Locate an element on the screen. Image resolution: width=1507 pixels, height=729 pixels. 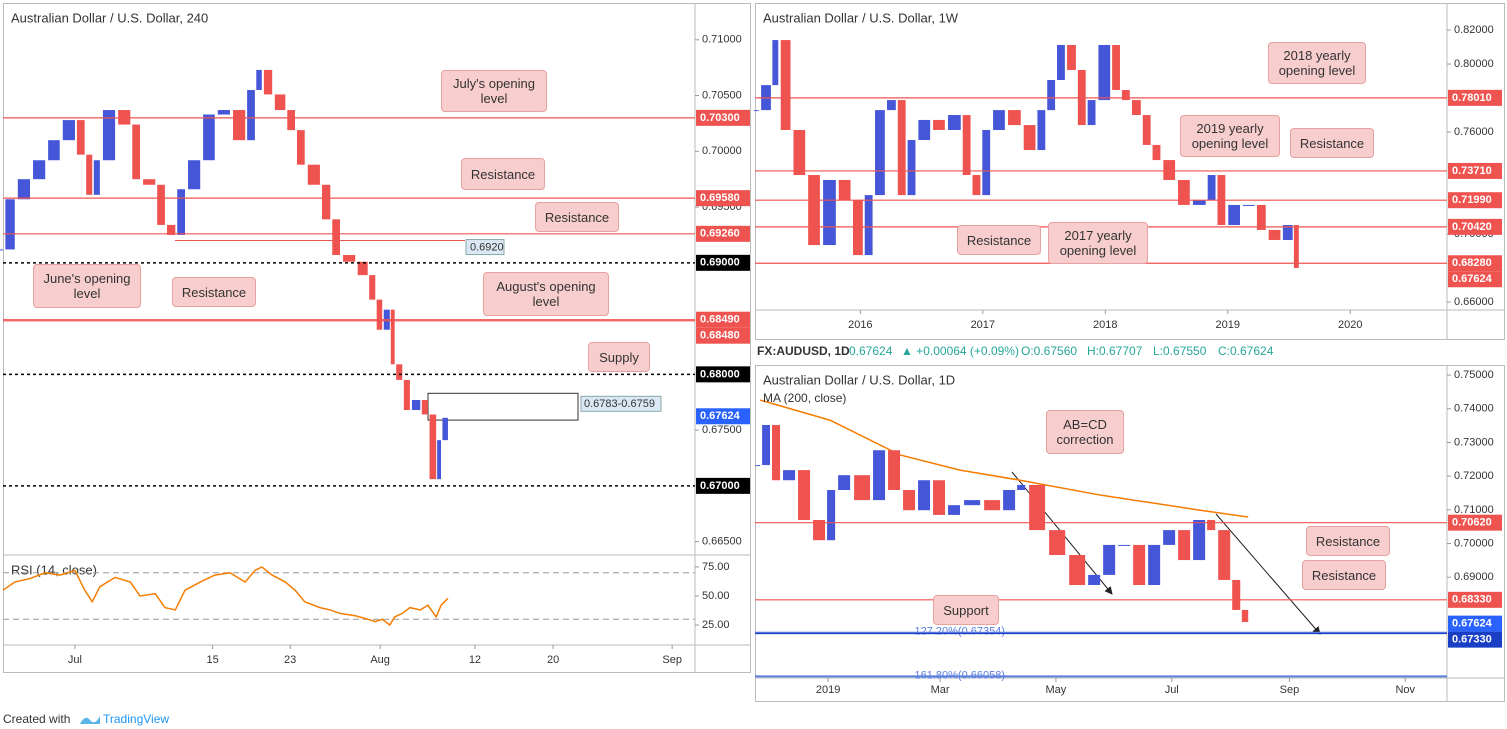
x-tick-label: Nov is located at coordinates (1405, 690).